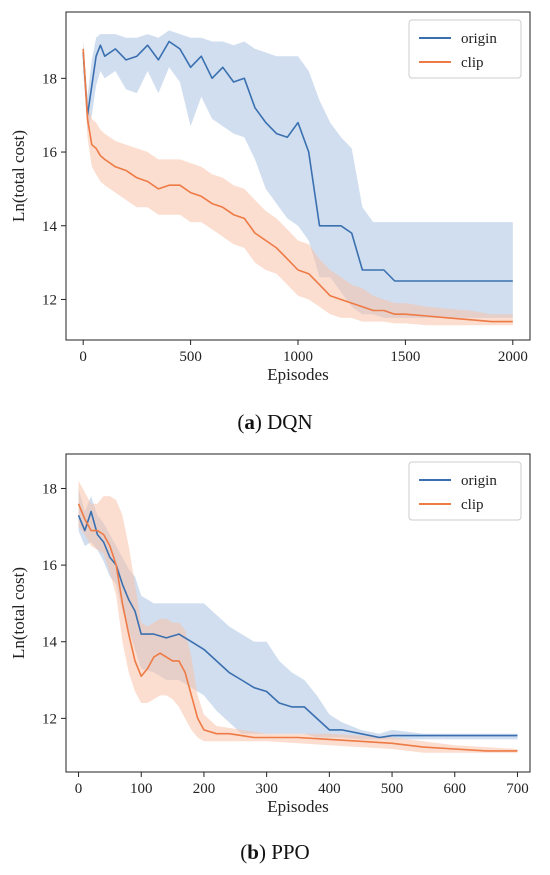 This screenshot has height=875, width=550. I want to click on x-tick-label-ppo-5: 500, so click(392, 789).